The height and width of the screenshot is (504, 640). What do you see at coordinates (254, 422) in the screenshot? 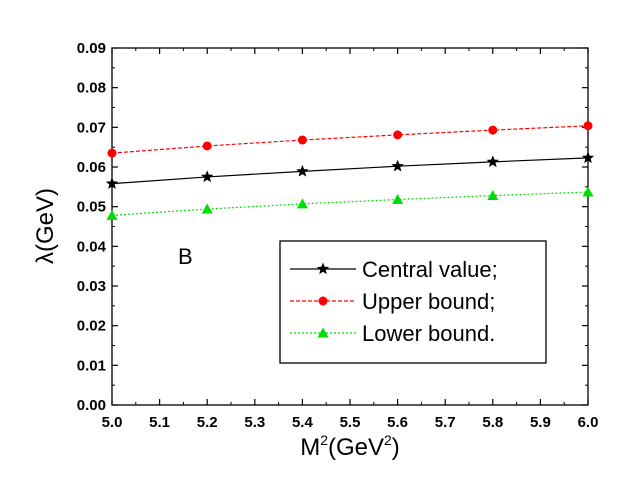
I see `x-tick-label: 5.3` at bounding box center [254, 422].